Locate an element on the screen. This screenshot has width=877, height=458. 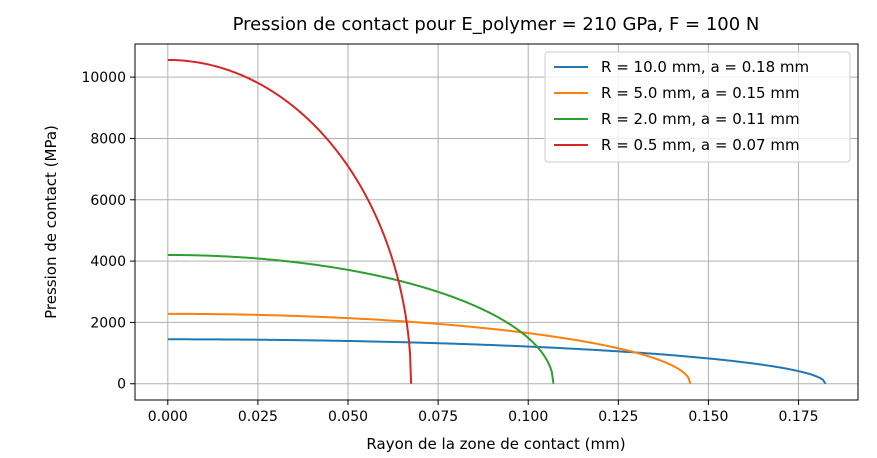
y-axis-label: Pression de contact (MPa) is located at coordinates (51, 222).